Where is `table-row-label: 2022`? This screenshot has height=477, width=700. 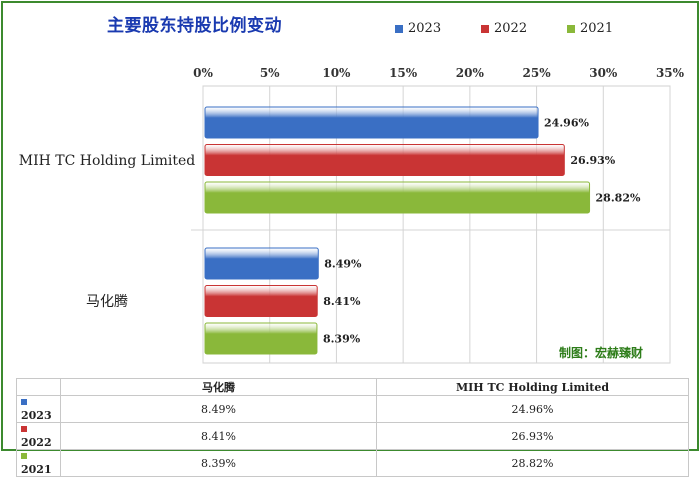
table-row-label: 2022 is located at coordinates (38, 436).